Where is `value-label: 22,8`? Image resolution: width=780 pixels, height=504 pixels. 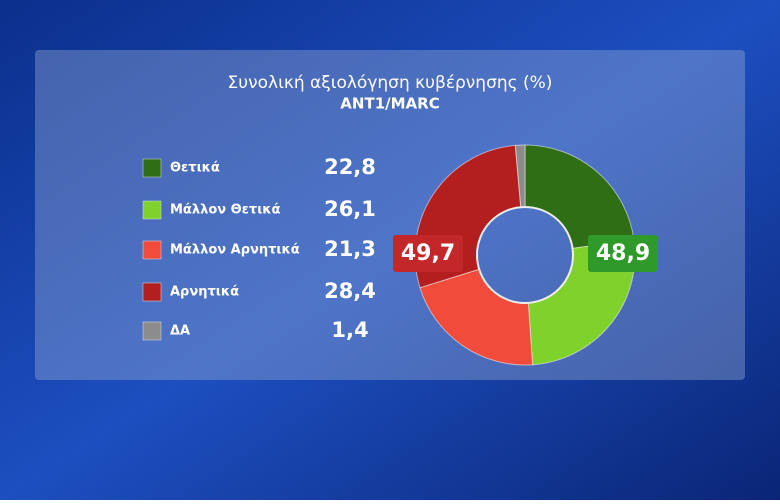 value-label: 22,8 is located at coordinates (350, 167).